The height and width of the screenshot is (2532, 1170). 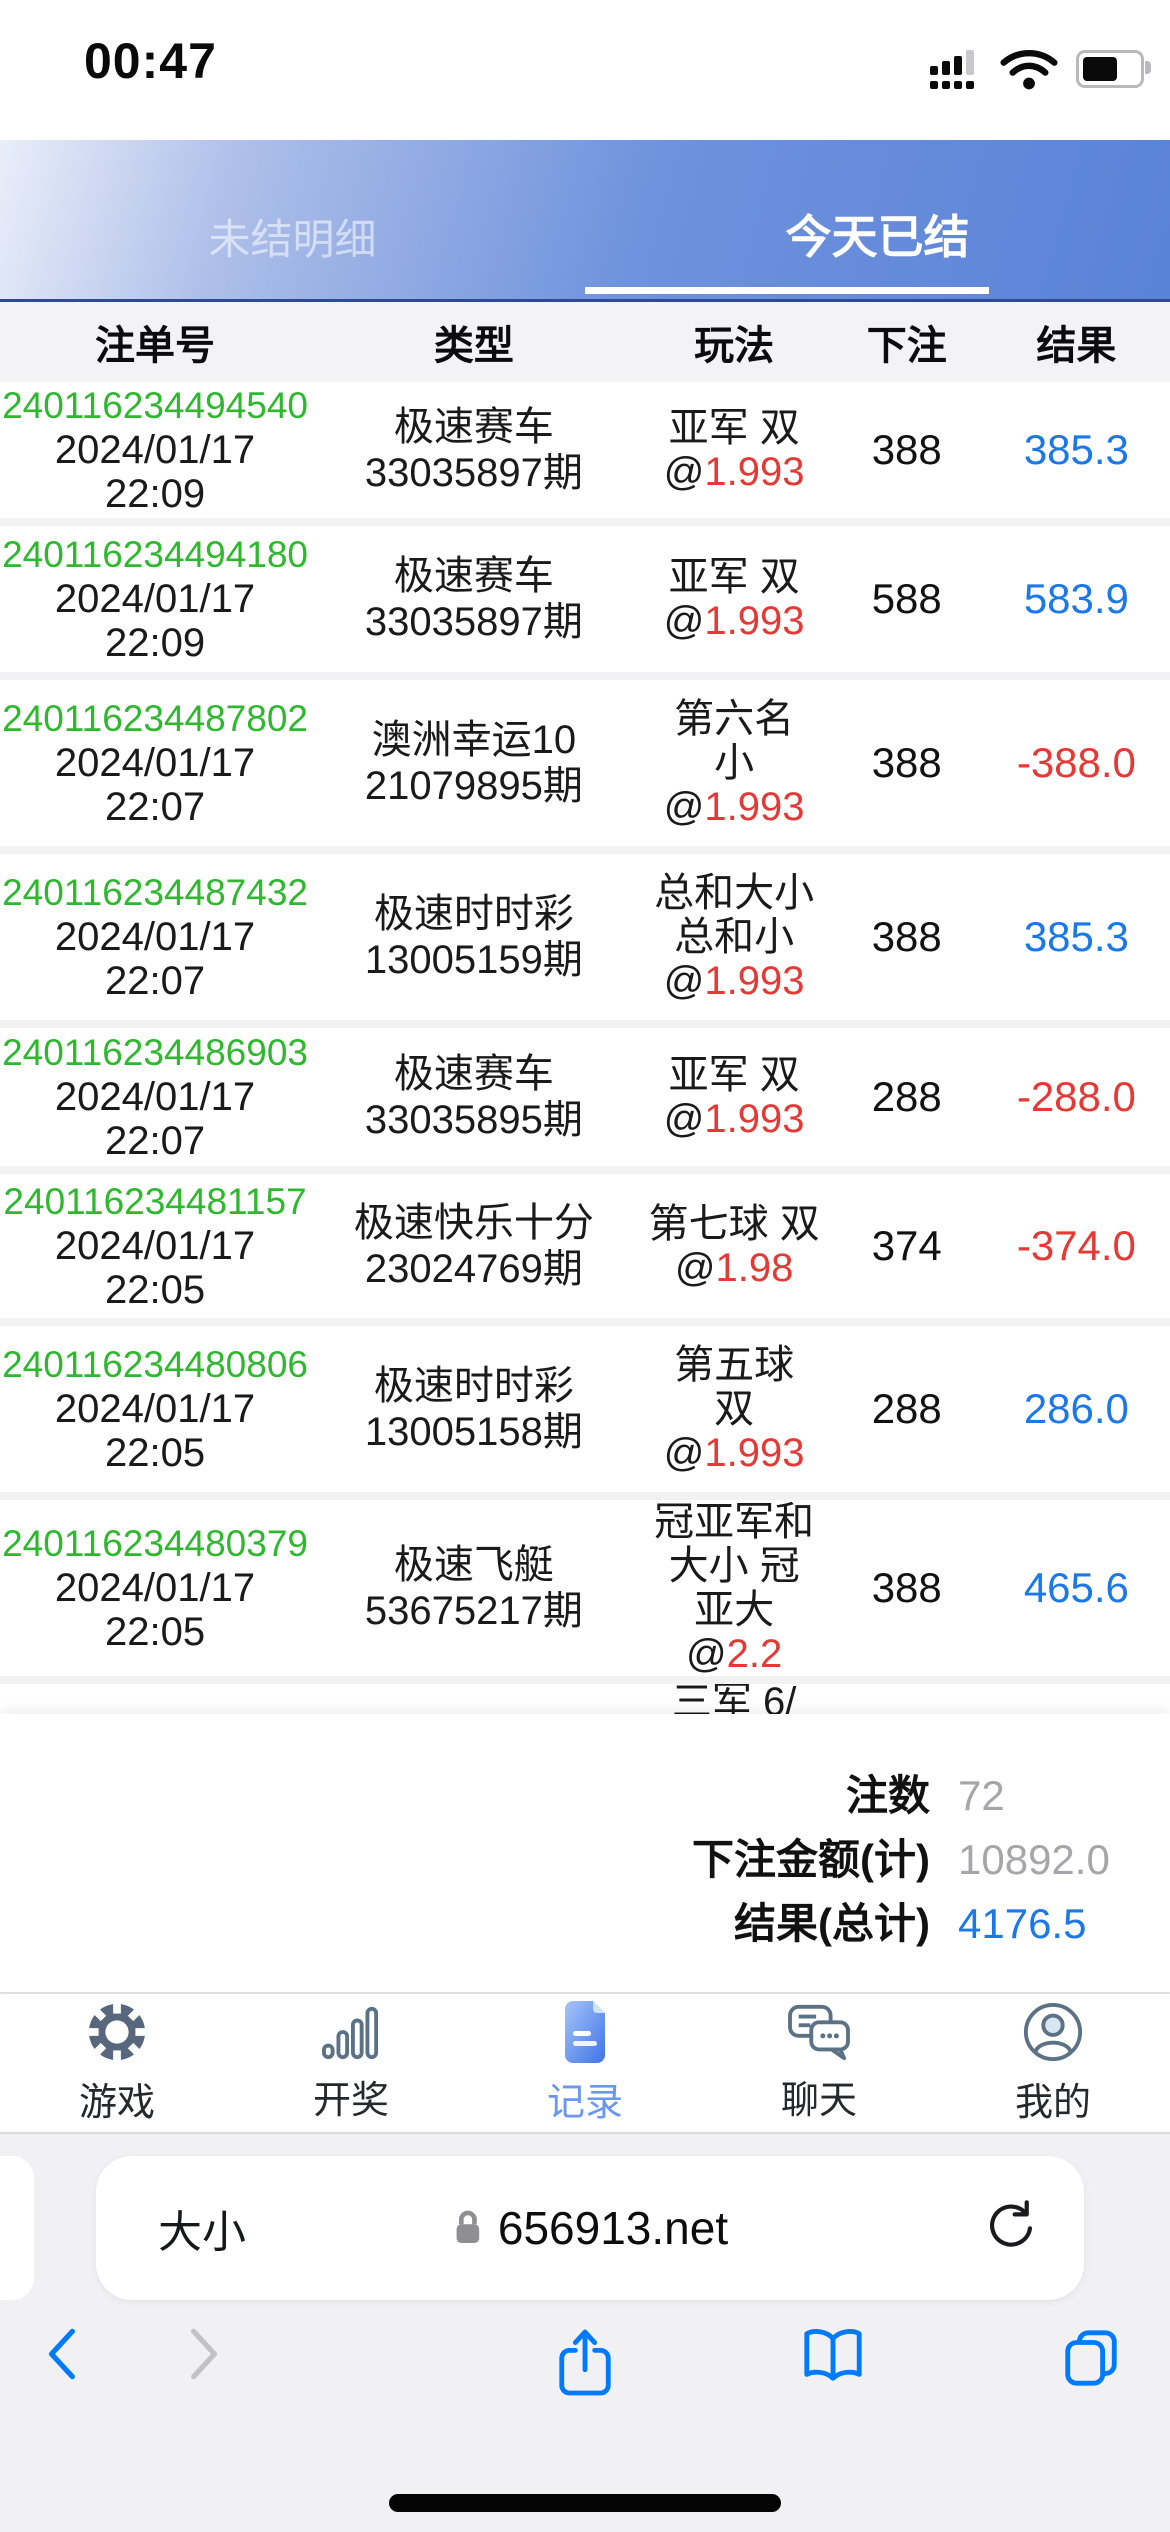 I want to click on bet-id: 240116234480379, so click(x=155, y=1543).